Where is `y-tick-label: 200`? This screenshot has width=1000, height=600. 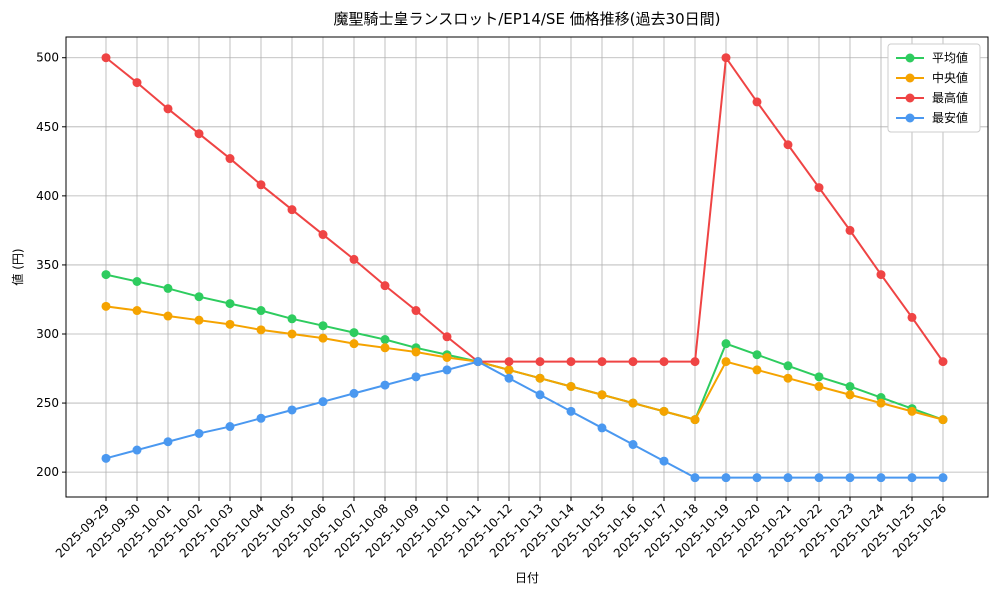 y-tick-label: 200 is located at coordinates (47, 472).